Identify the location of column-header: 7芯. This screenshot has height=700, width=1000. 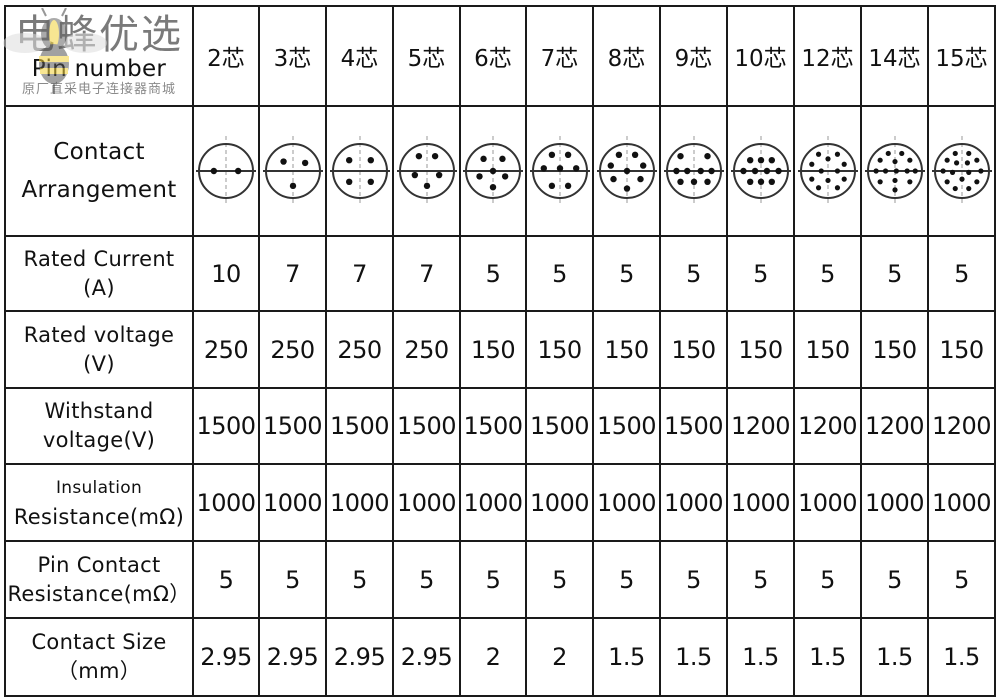
(559, 56).